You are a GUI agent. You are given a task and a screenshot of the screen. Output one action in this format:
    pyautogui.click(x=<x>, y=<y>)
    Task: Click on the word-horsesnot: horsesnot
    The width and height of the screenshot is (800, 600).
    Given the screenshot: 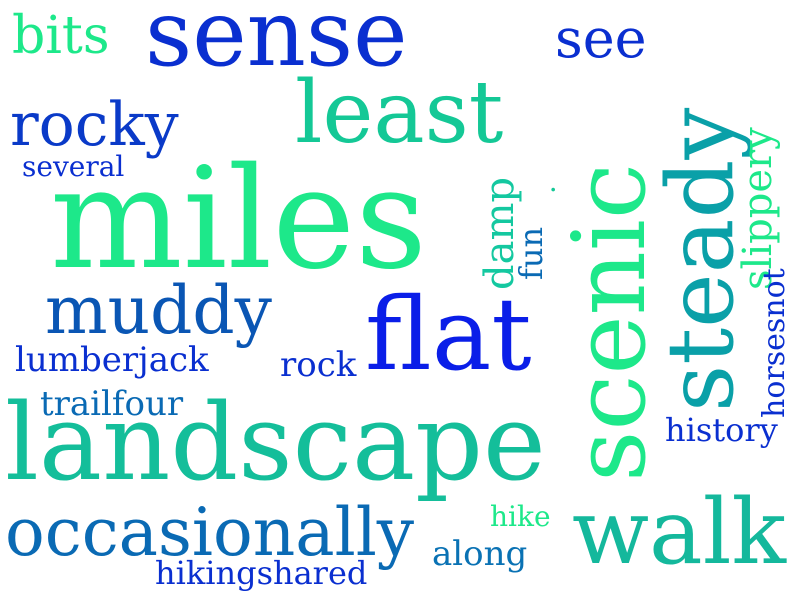 What is the action you would take?
    pyautogui.click(x=774, y=343)
    